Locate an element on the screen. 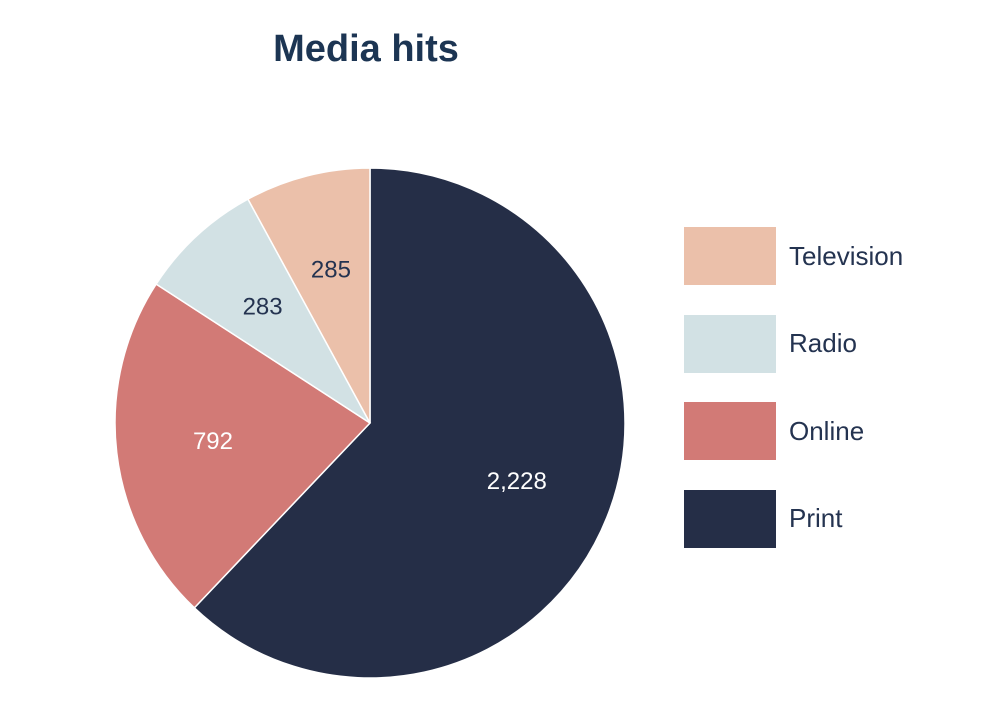  legend-item-television: Television is located at coordinates (793, 256).